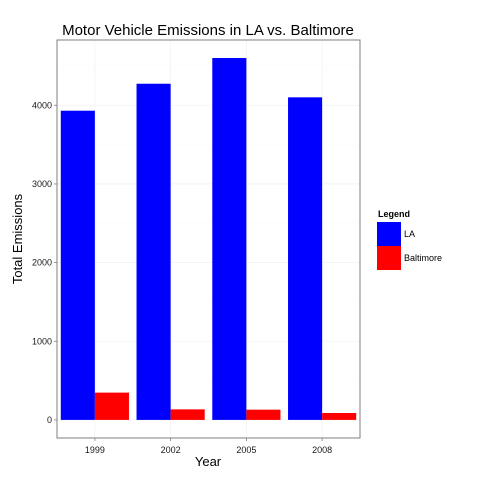 Image resolution: width=480 pixels, height=480 pixels. Describe the element at coordinates (409, 239) in the screenshot. I see `legend: Legend LA Baltimore` at that location.